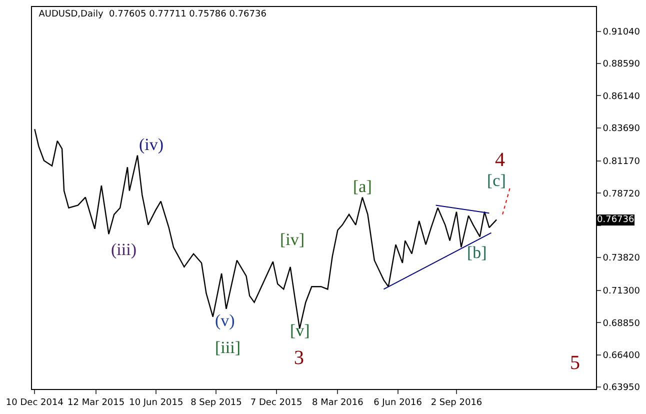  Describe the element at coordinates (300, 330) in the screenshot. I see `annotation: [v]` at that location.